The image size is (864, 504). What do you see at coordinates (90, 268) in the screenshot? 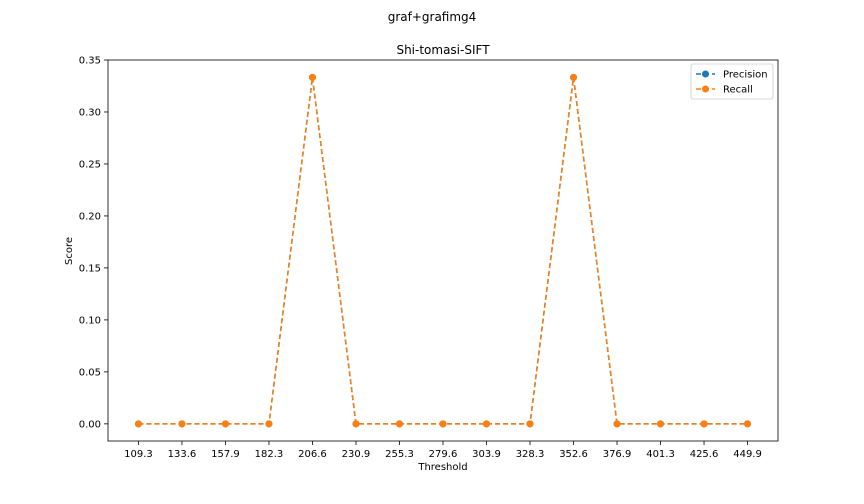
I see `y-tick-label: 0.15` at bounding box center [90, 268].